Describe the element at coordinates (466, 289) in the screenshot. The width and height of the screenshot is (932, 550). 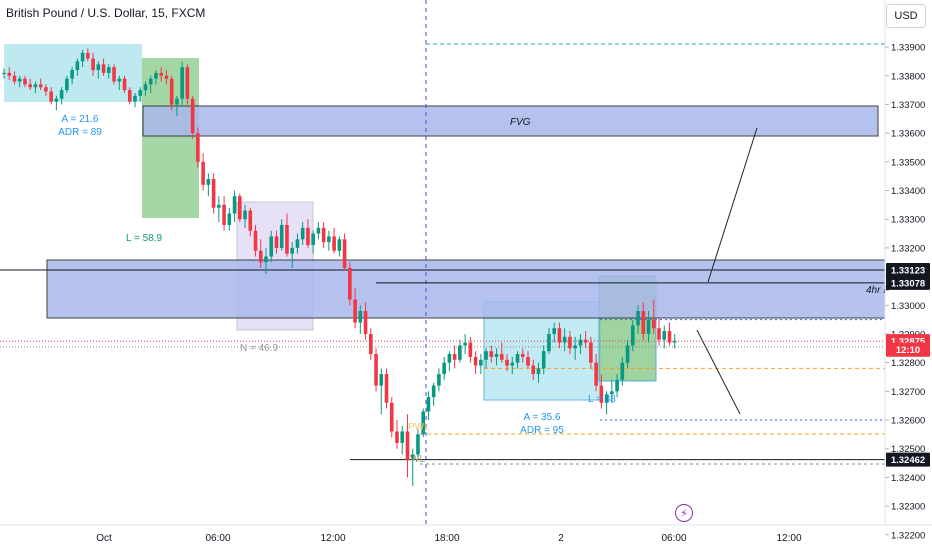
I see `fvg-zone-4hr` at that location.